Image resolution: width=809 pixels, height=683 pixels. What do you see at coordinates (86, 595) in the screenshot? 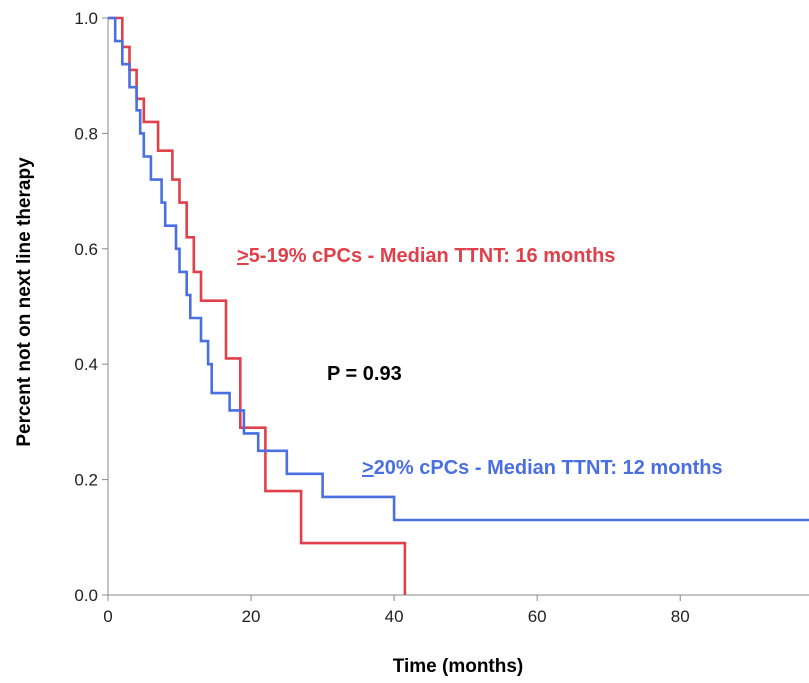
I see `y-tick-label: 0.0` at bounding box center [86, 595].